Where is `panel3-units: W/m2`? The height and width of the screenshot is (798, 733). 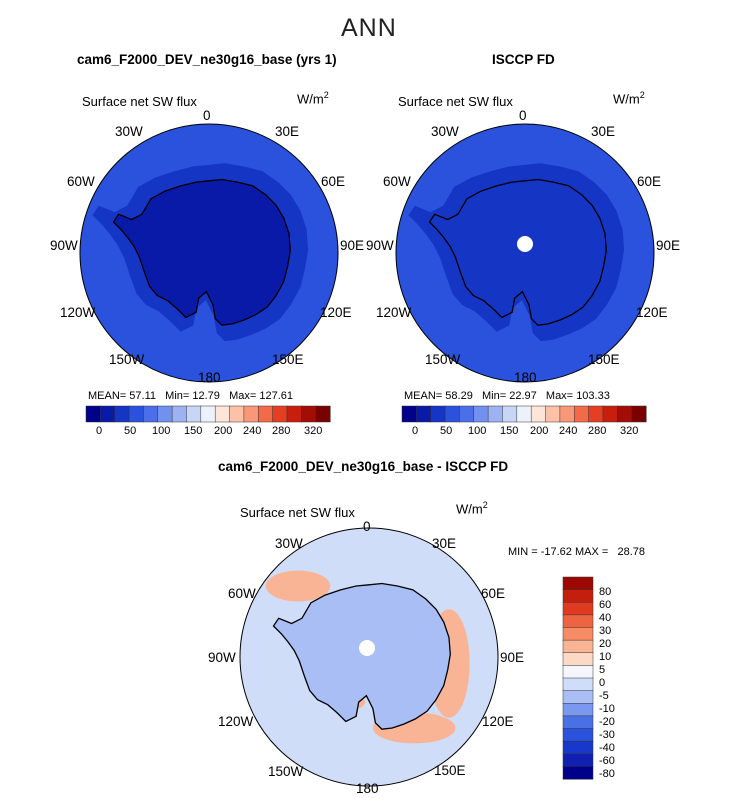
panel3-units: W/m2 is located at coordinates (472, 508).